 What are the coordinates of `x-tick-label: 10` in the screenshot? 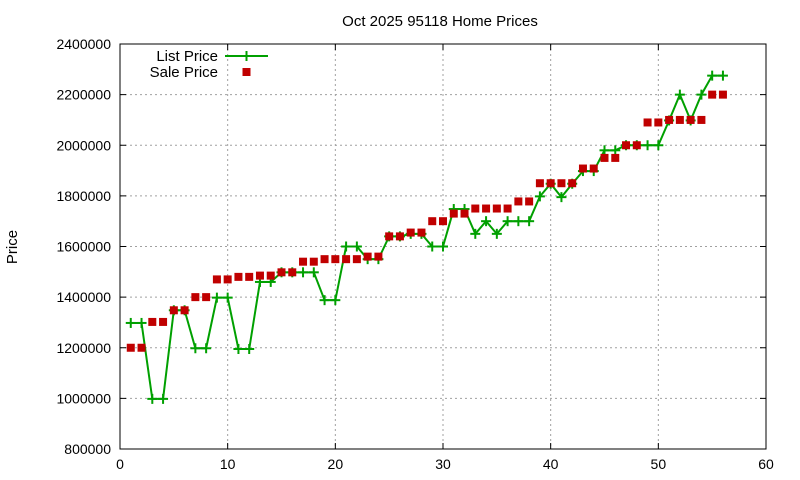 It's located at (228, 464).